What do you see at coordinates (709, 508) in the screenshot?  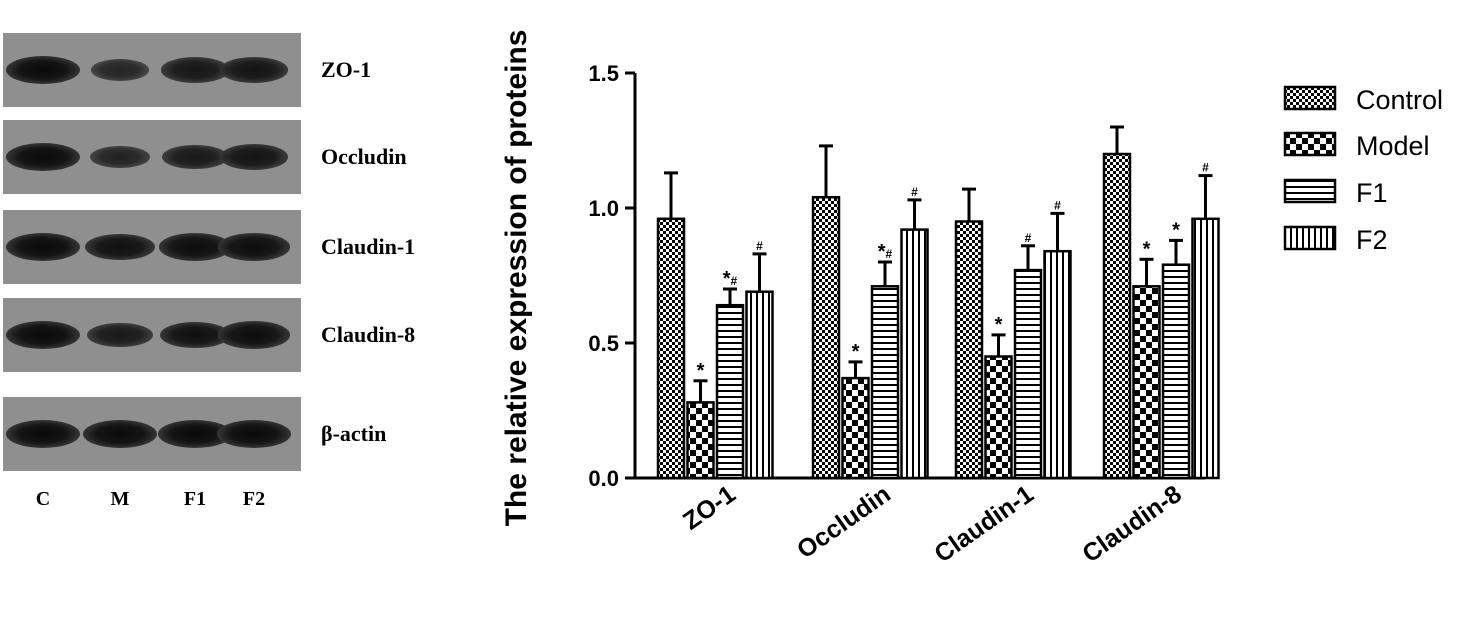 I see `x-tick-label: ZO-1` at bounding box center [709, 508].